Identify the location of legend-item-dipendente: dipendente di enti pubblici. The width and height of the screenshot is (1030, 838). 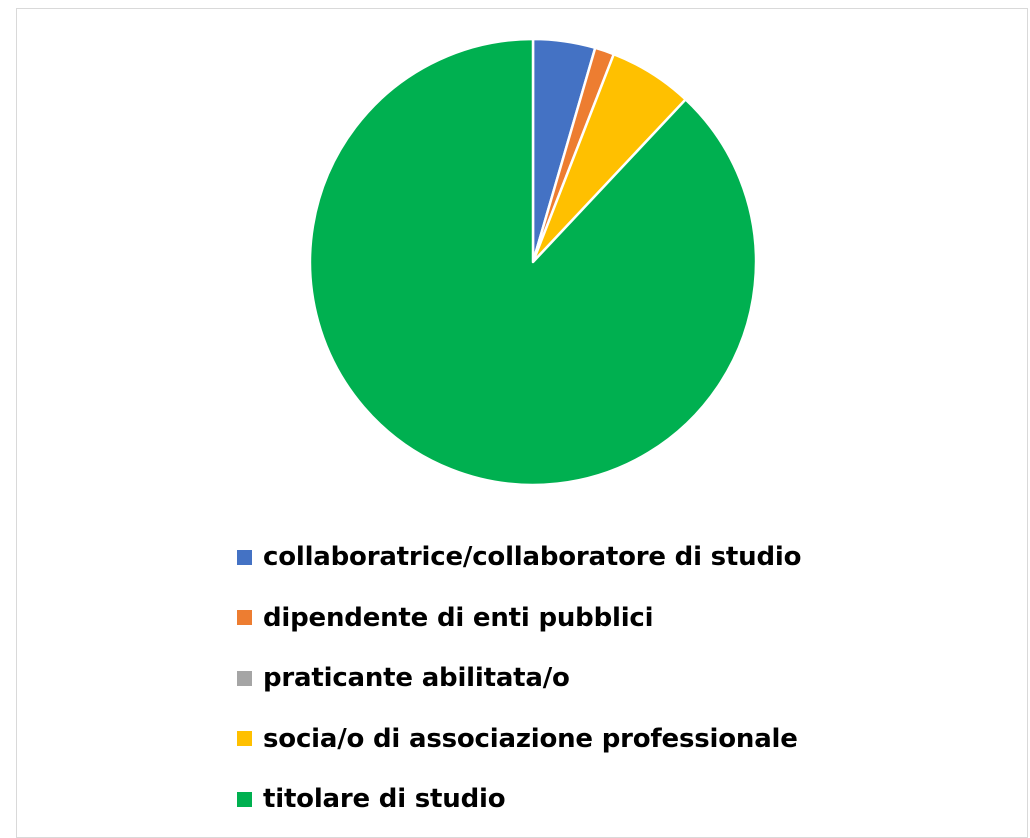
(587, 618).